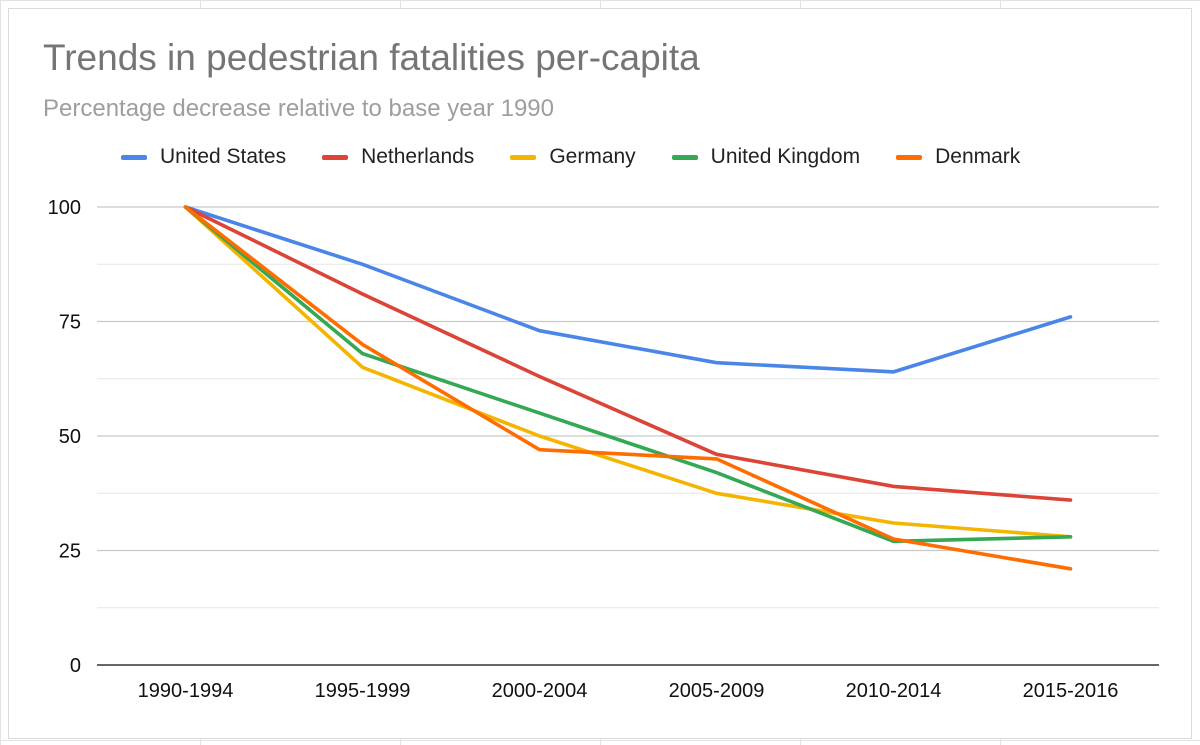 The width and height of the screenshot is (1200, 745). I want to click on legend-label-netherlands: Netherlands, so click(418, 156).